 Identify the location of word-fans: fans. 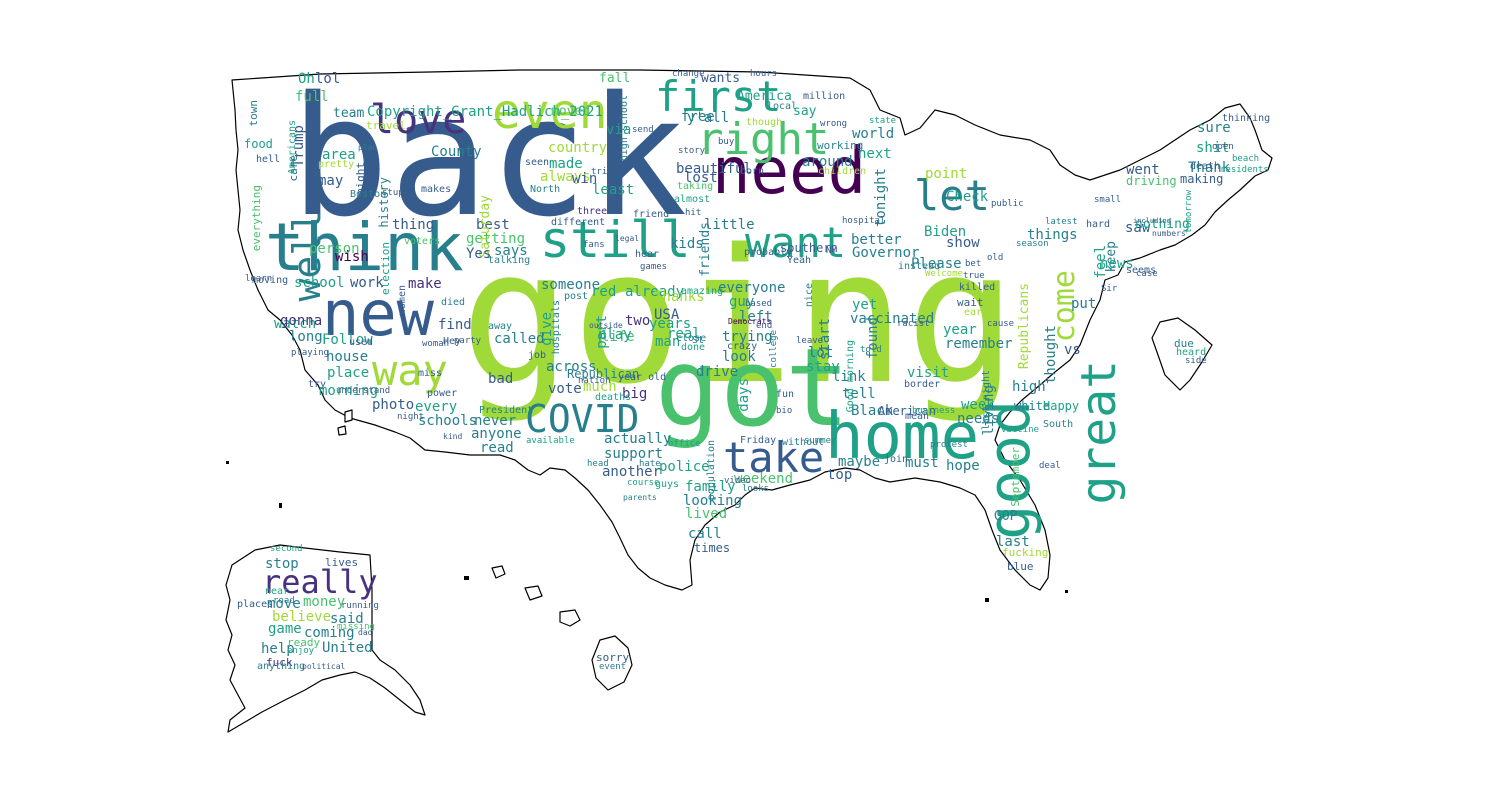
(594, 245).